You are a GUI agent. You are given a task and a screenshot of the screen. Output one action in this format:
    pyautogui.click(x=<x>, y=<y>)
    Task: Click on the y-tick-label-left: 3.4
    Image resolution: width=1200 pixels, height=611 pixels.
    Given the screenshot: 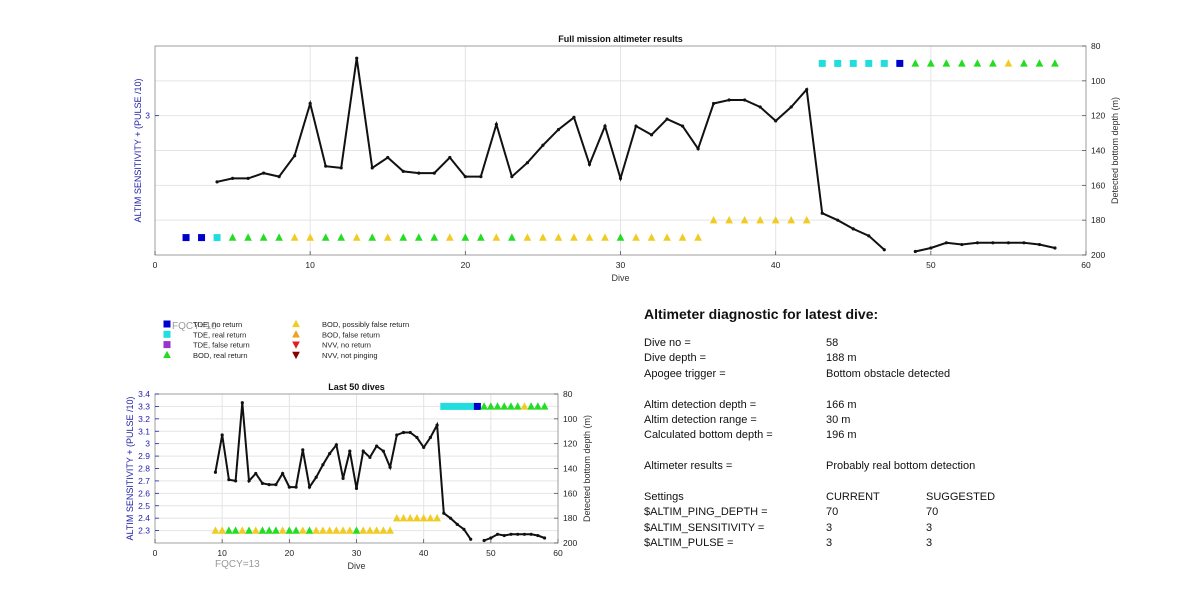 What is the action you would take?
    pyautogui.click(x=144, y=394)
    